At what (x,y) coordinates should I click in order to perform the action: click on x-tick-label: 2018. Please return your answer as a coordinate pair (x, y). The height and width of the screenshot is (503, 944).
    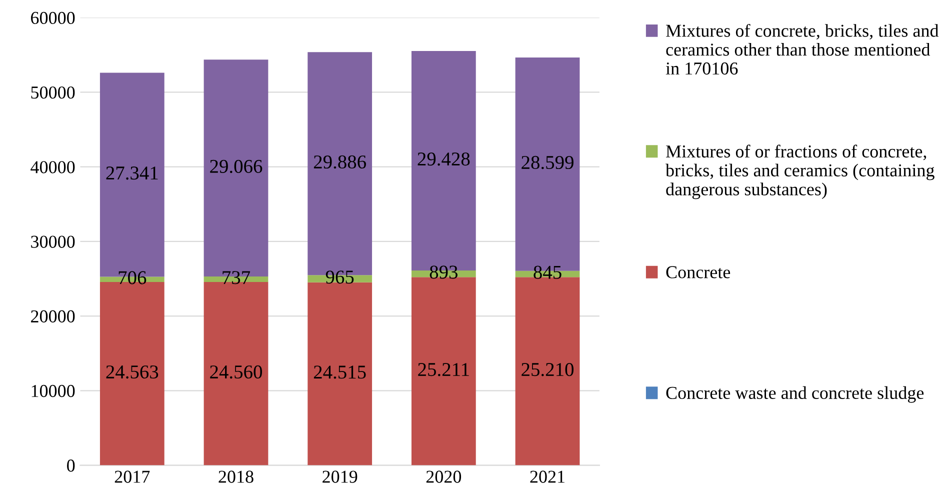
    Looking at the image, I should click on (236, 476).